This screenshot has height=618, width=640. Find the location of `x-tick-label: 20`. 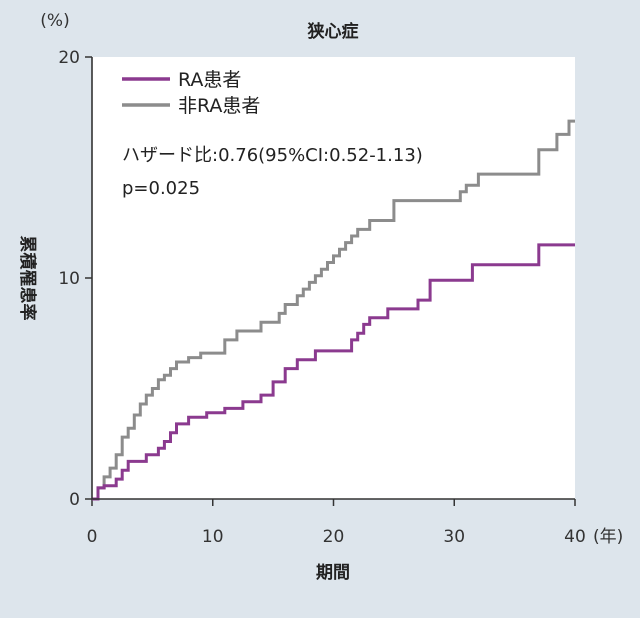

x-tick-label: 20 is located at coordinates (334, 537).